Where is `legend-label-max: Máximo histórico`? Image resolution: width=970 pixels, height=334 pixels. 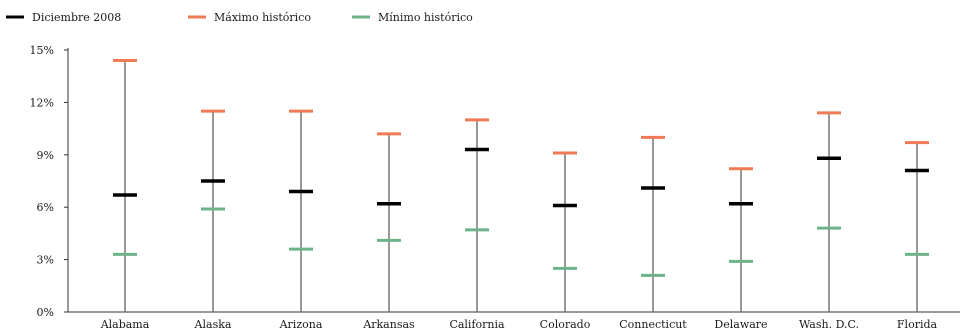
legend-label-max: Máximo histórico is located at coordinates (262, 17).